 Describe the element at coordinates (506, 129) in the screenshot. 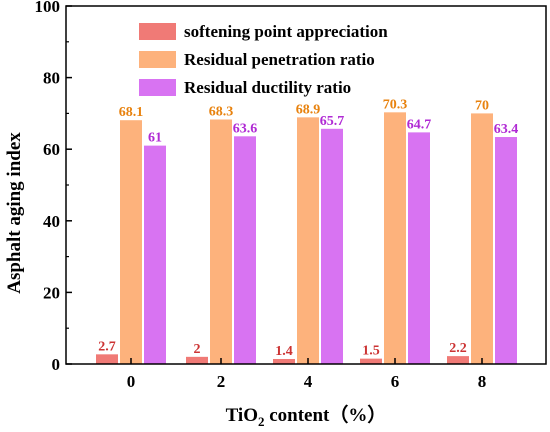

I see `data-label-3-8: 63.4` at that location.